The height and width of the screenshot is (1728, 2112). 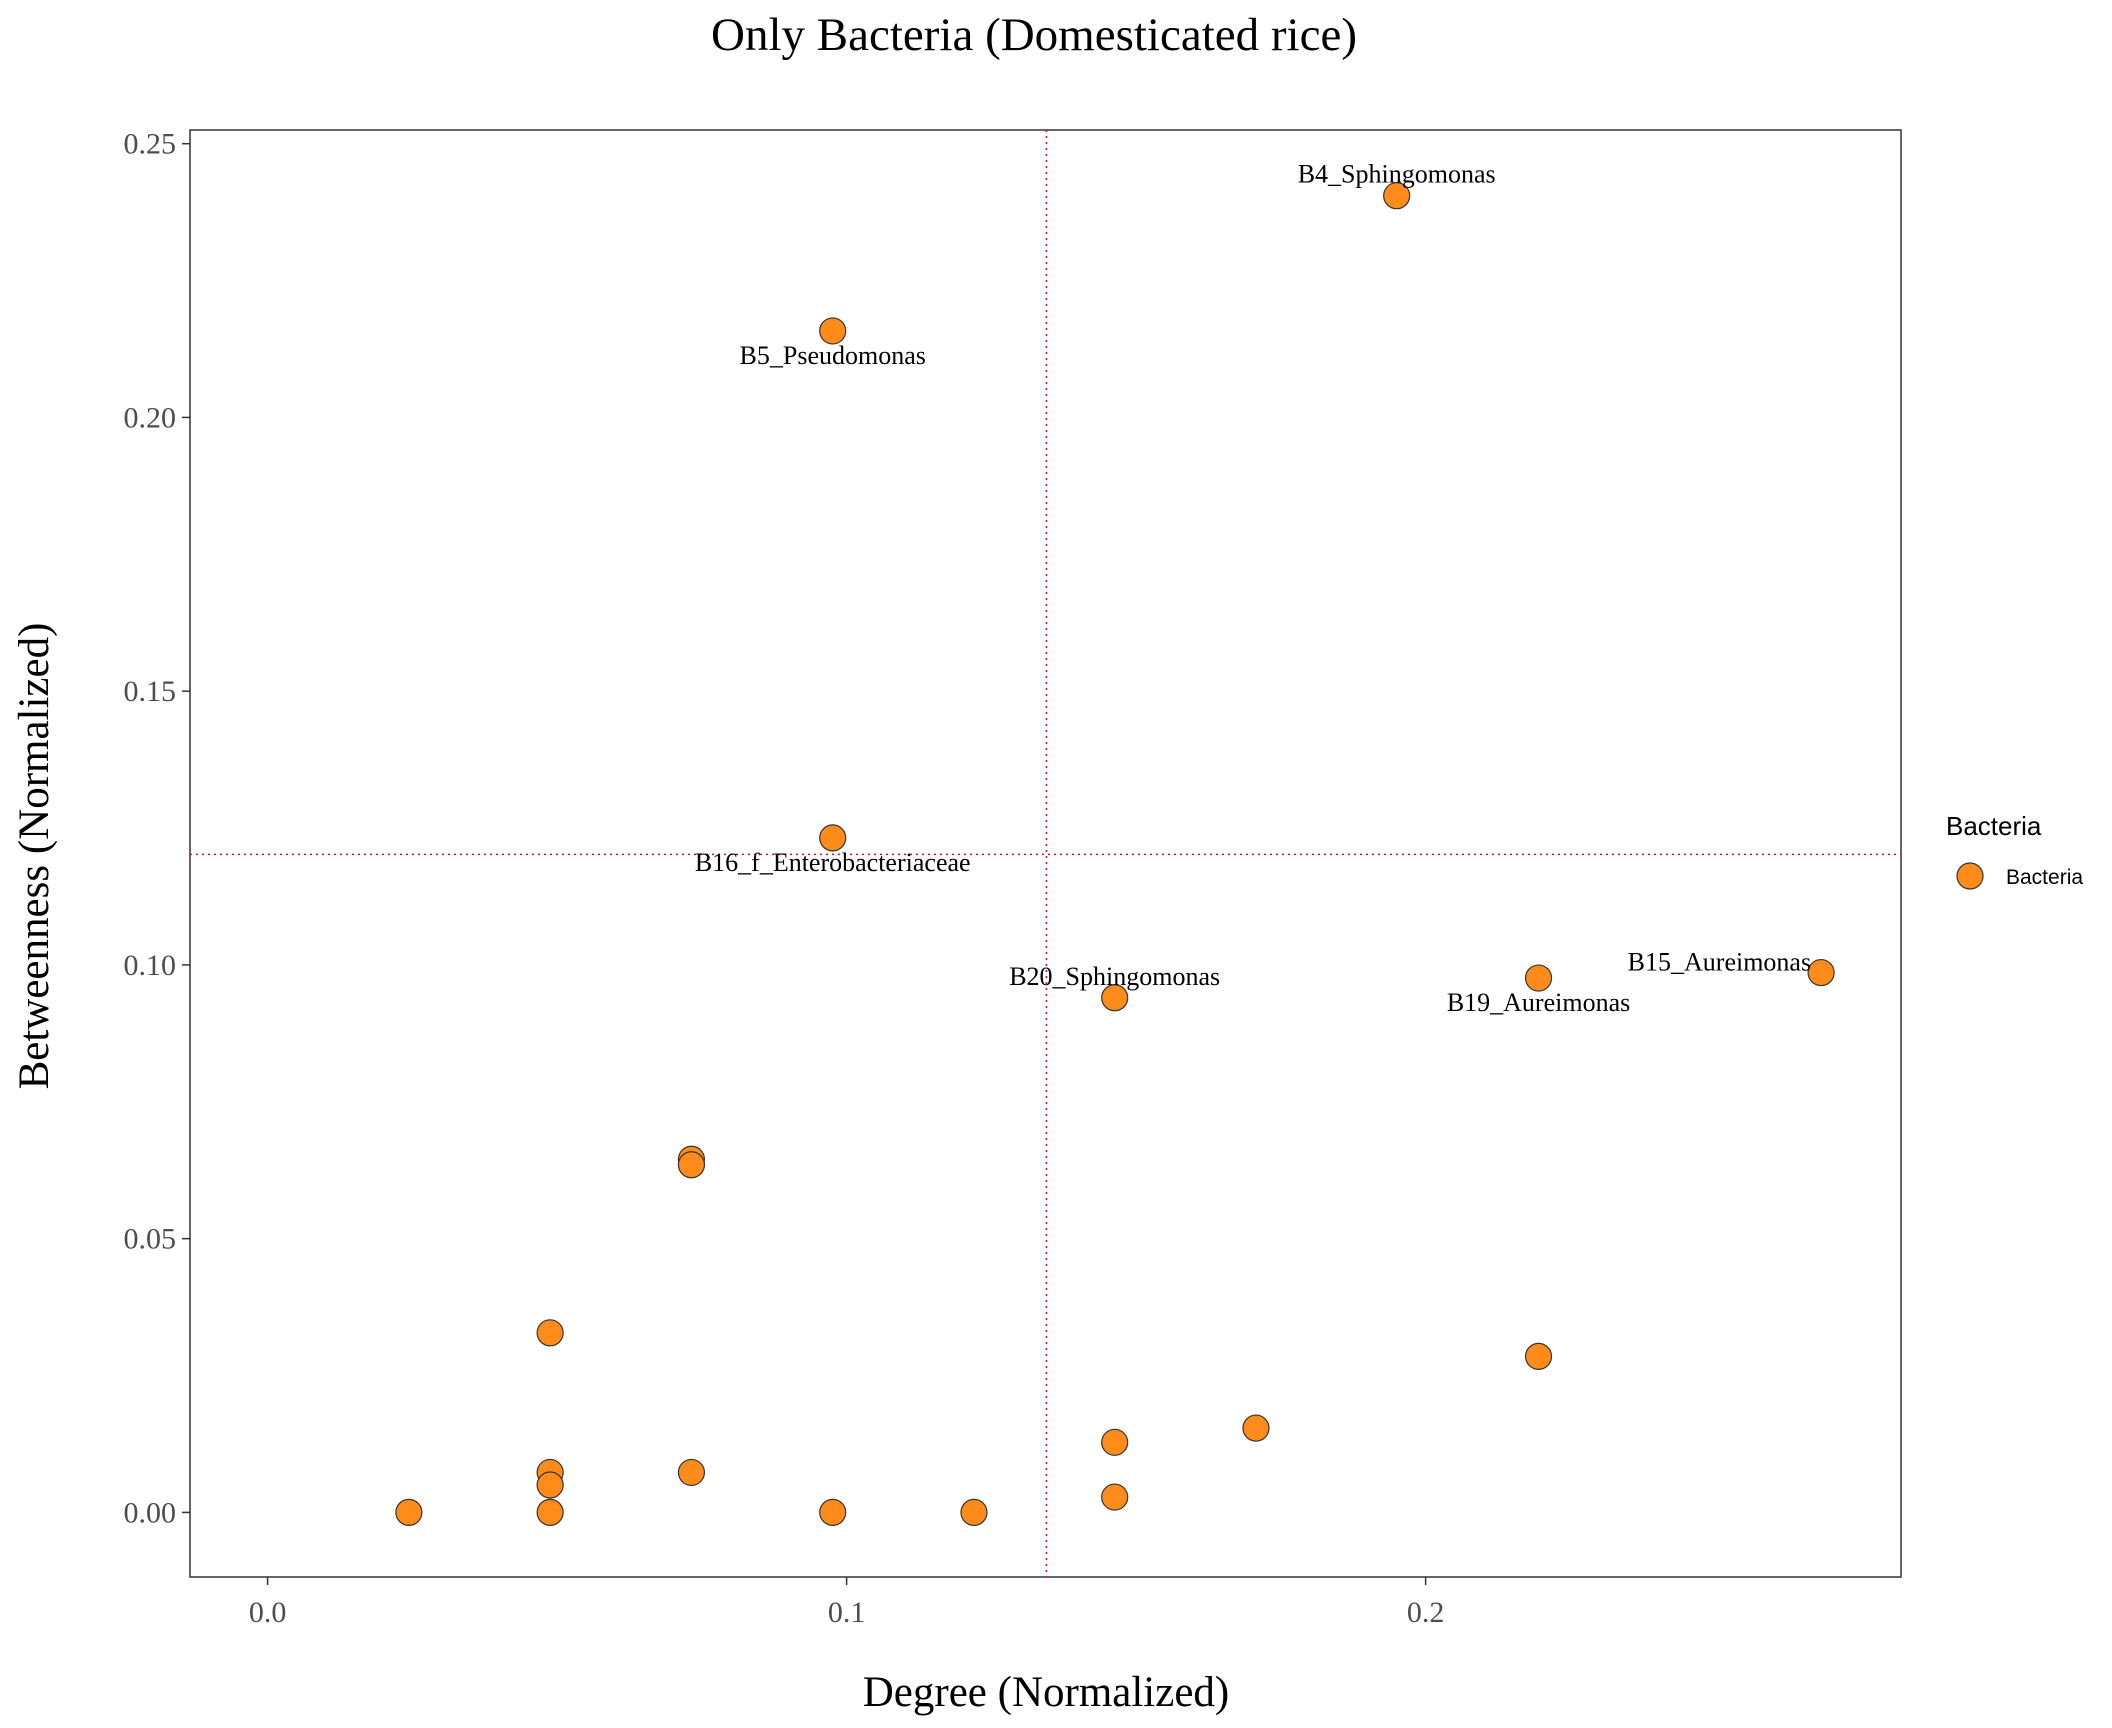 I want to click on x-axis-title: Degree (Normalized), so click(x=1046, y=1692).